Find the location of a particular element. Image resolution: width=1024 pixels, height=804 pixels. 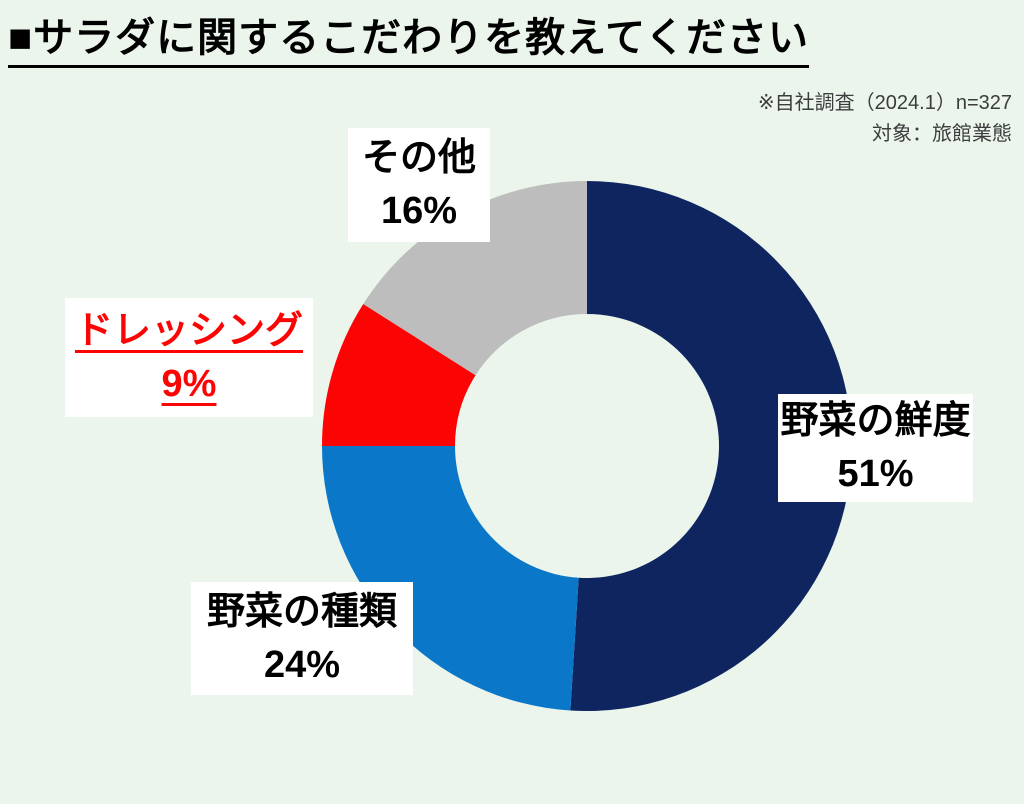

pie-slice-dressing is located at coordinates (399, 375).